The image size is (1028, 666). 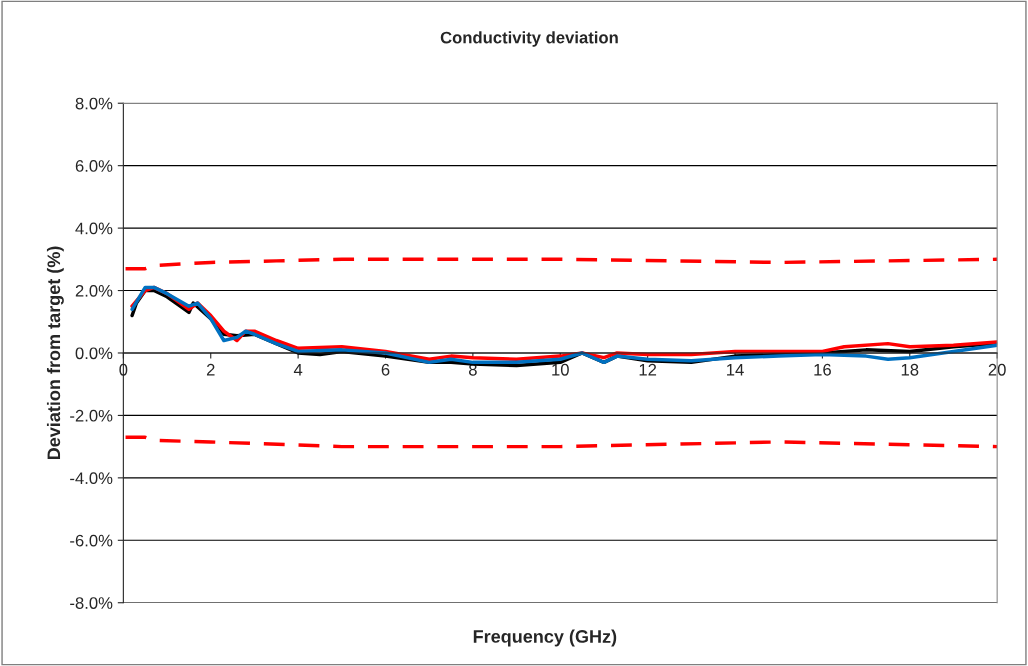 What do you see at coordinates (91, 478) in the screenshot?
I see `y-tick-label: -4.0%` at bounding box center [91, 478].